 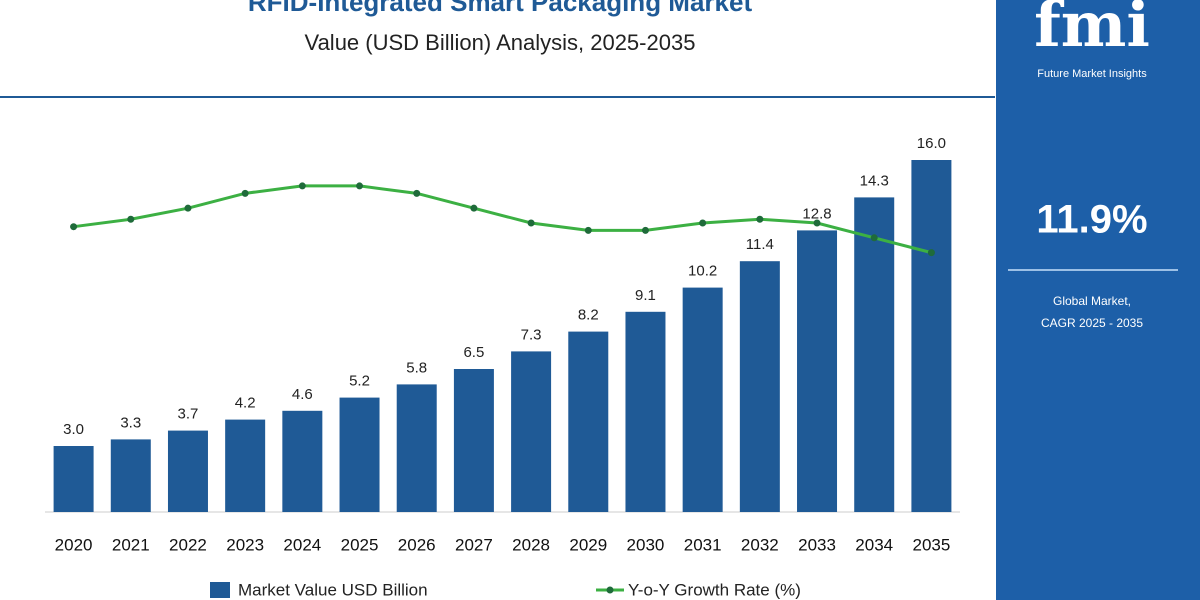 What do you see at coordinates (1092, 74) in the screenshot?
I see `brand: Future Market Insights` at bounding box center [1092, 74].